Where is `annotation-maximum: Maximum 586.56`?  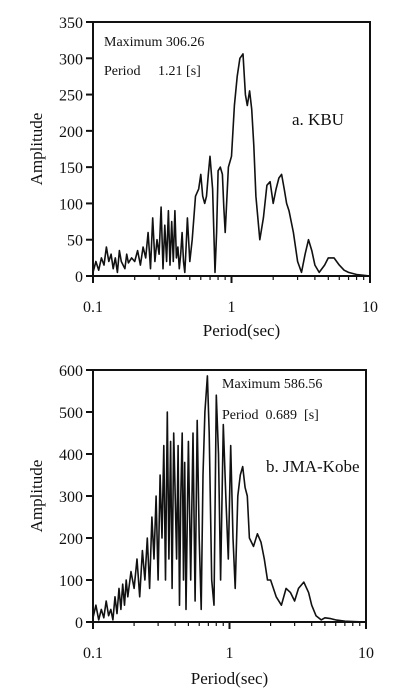
annotation-maximum: Maximum 586.56 is located at coordinates (272, 384).